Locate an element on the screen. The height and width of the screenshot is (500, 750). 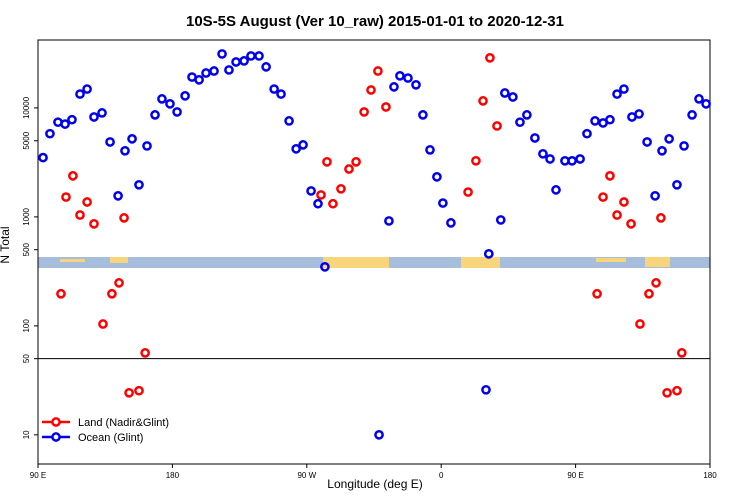
x-axis-label: Longitude (deg E) is located at coordinates (374, 484).